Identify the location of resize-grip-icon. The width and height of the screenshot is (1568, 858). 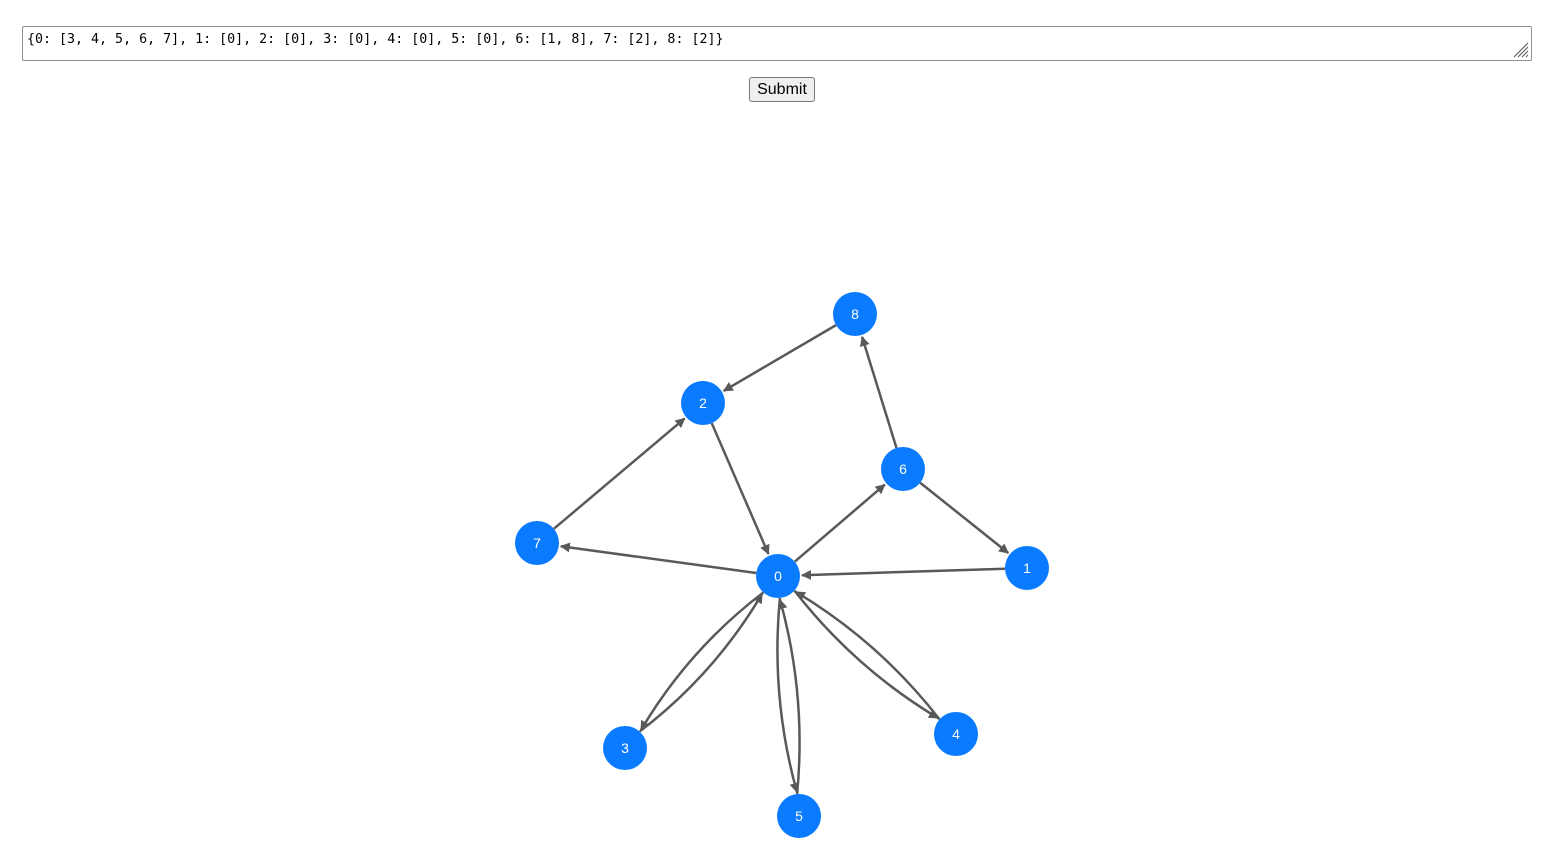
(1520, 49).